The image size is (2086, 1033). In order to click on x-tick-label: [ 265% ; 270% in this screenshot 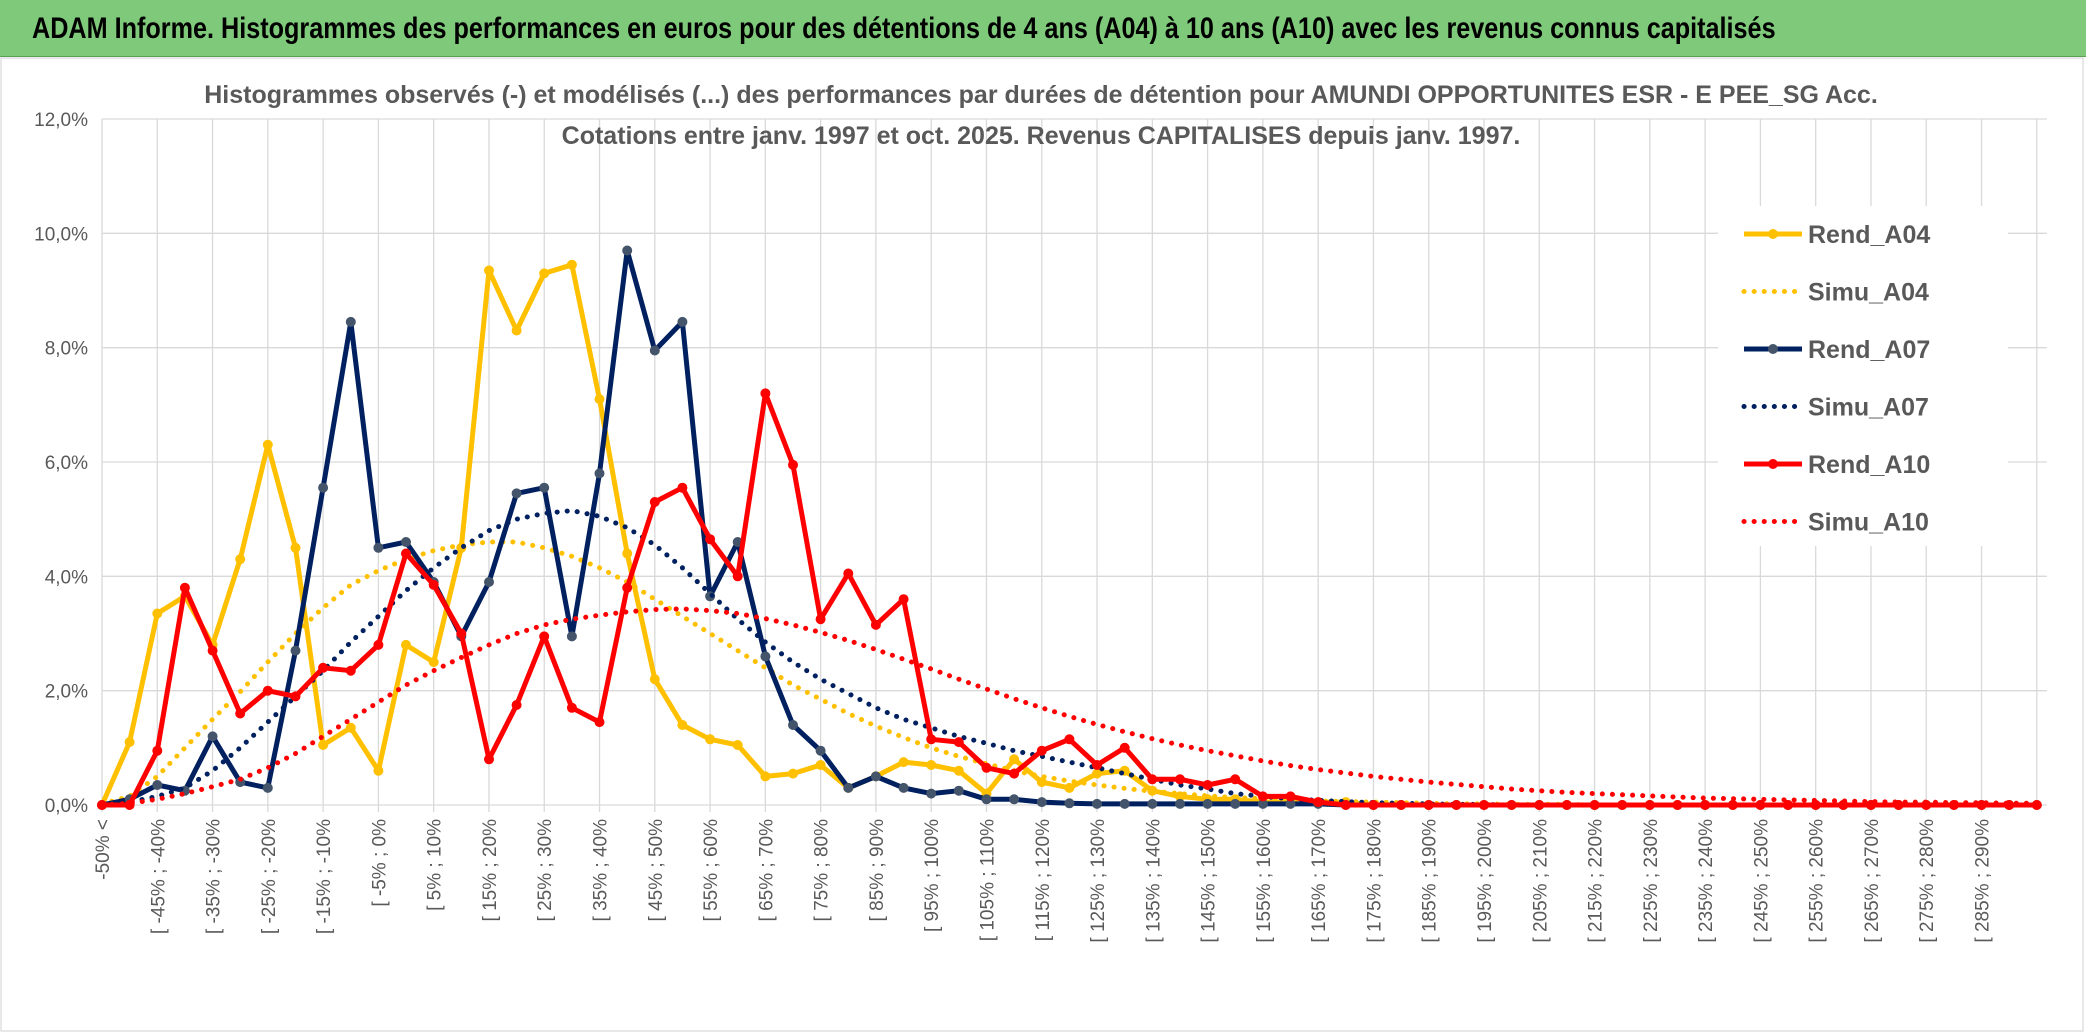, I will do `click(1872, 881)`.